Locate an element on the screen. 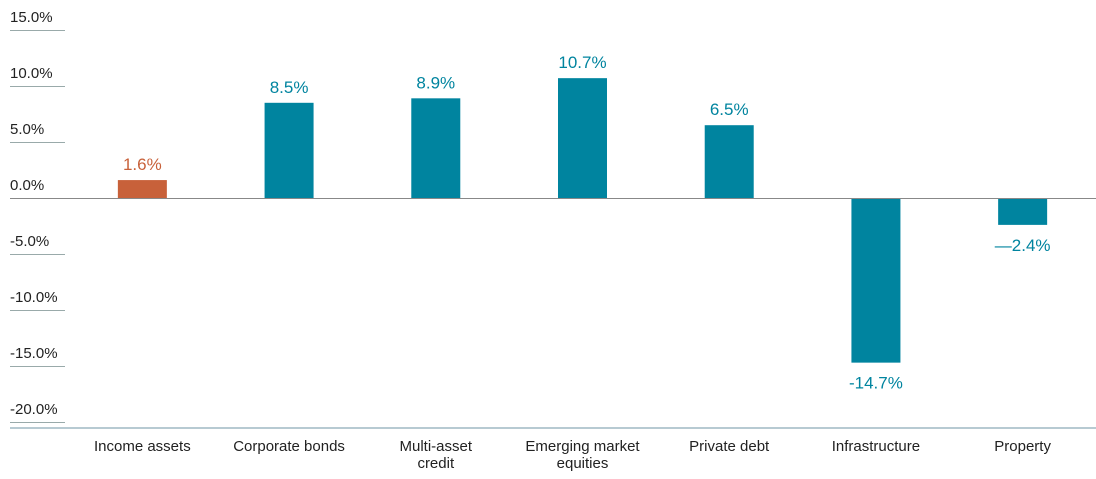 The width and height of the screenshot is (1096, 479). x-tick-label: Infrastructure is located at coordinates (876, 446).